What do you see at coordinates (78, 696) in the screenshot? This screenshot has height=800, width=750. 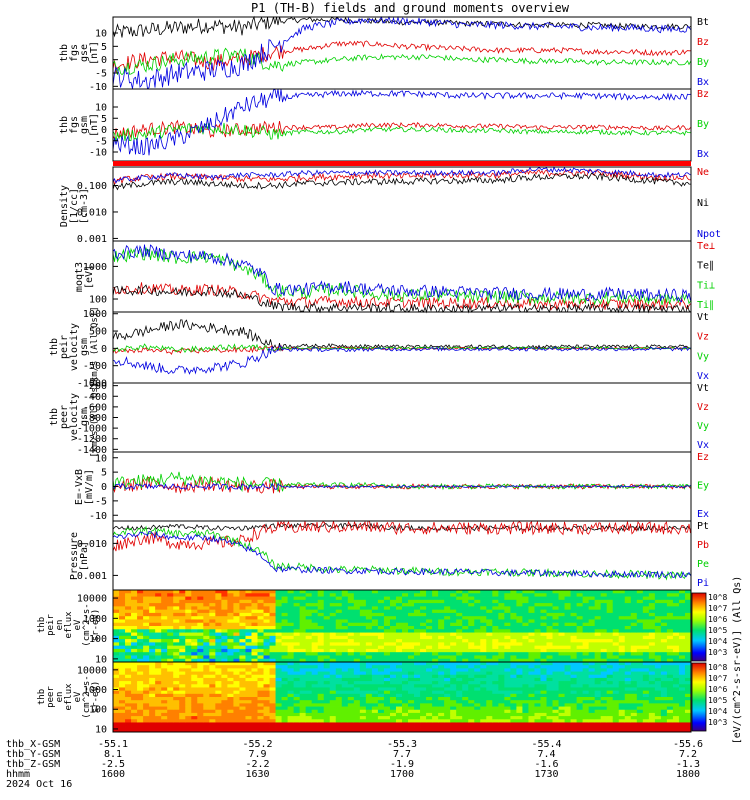 I see `panel-10-ylabel-4: eV` at bounding box center [78, 696].